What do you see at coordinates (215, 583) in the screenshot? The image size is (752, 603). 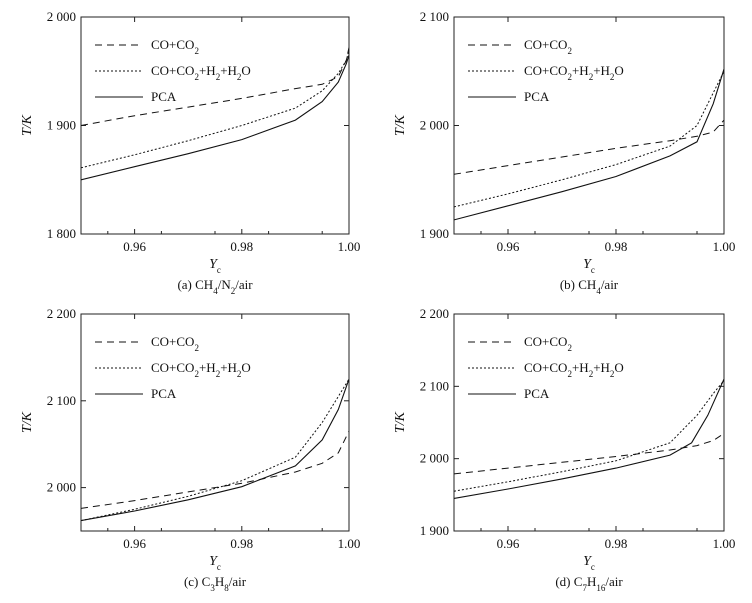 I see `panel-caption: (c) C3H8/air` at bounding box center [215, 583].